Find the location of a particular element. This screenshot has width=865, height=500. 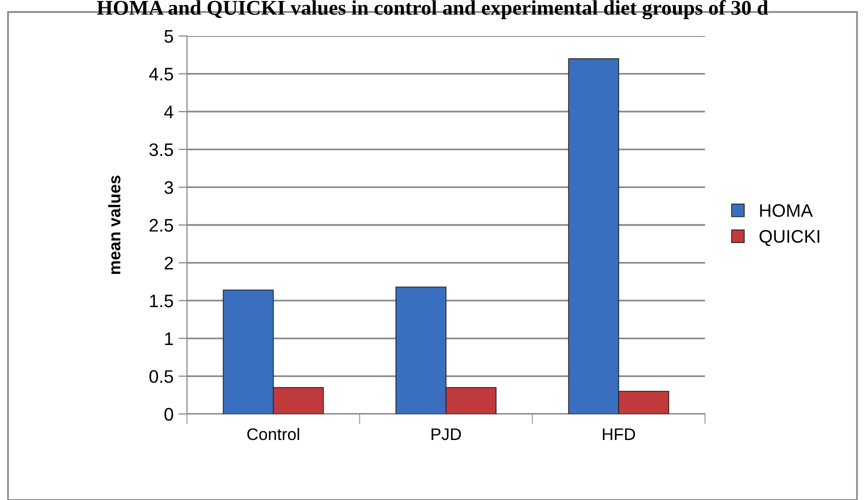

y-tick-label: 4.5 is located at coordinates (161, 74).